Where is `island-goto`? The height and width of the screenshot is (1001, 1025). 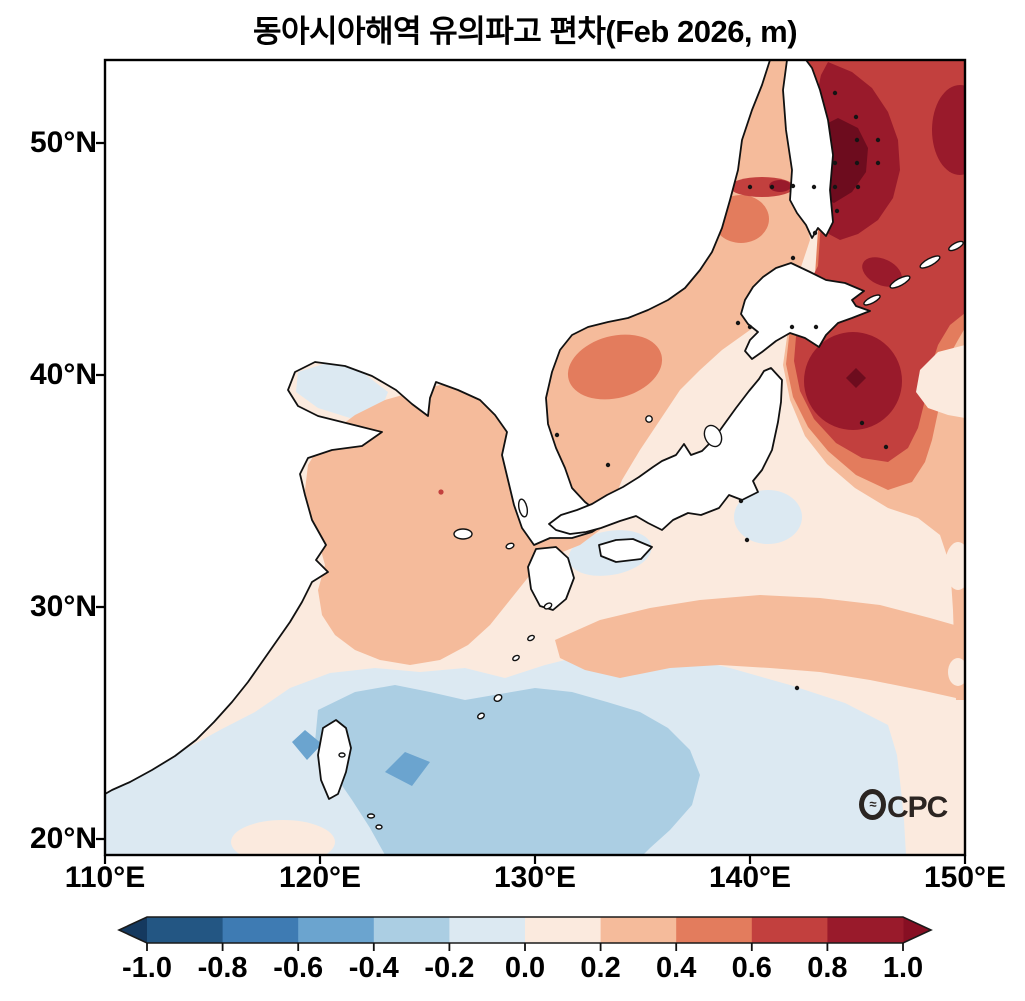 island-goto is located at coordinates (510, 546).